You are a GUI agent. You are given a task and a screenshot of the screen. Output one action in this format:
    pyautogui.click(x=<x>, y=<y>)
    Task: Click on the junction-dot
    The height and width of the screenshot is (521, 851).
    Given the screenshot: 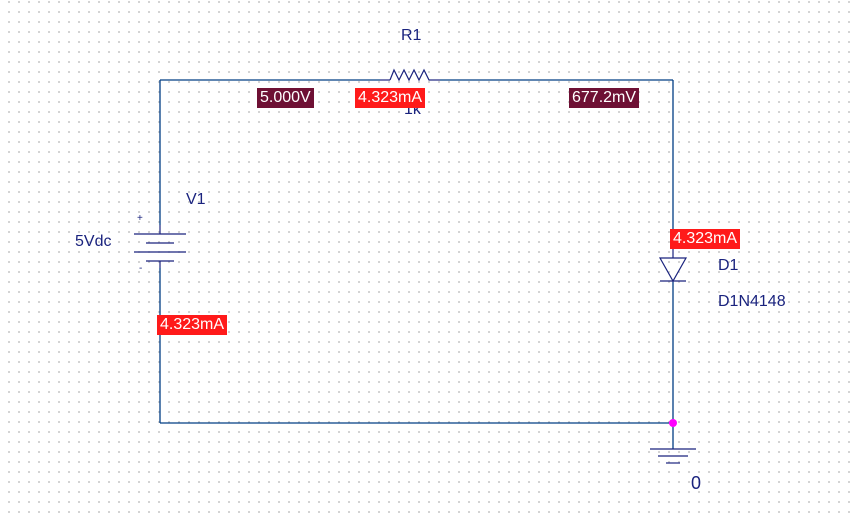 What is the action you would take?
    pyautogui.click(x=673, y=423)
    